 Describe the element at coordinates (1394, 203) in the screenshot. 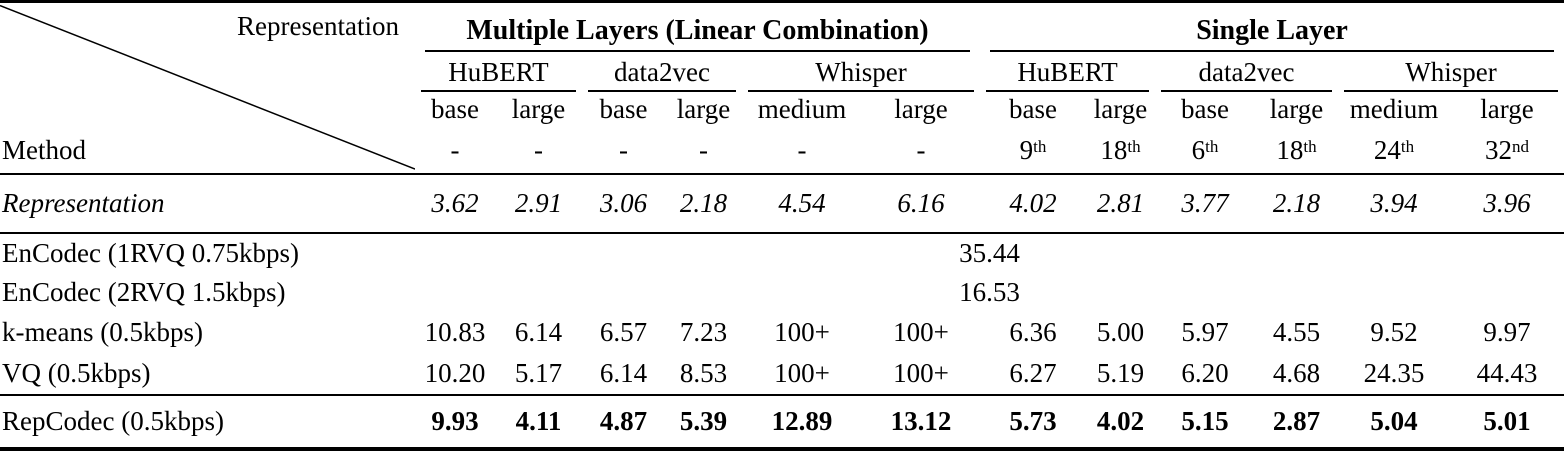

I see `value-cell: 3.94` at that location.